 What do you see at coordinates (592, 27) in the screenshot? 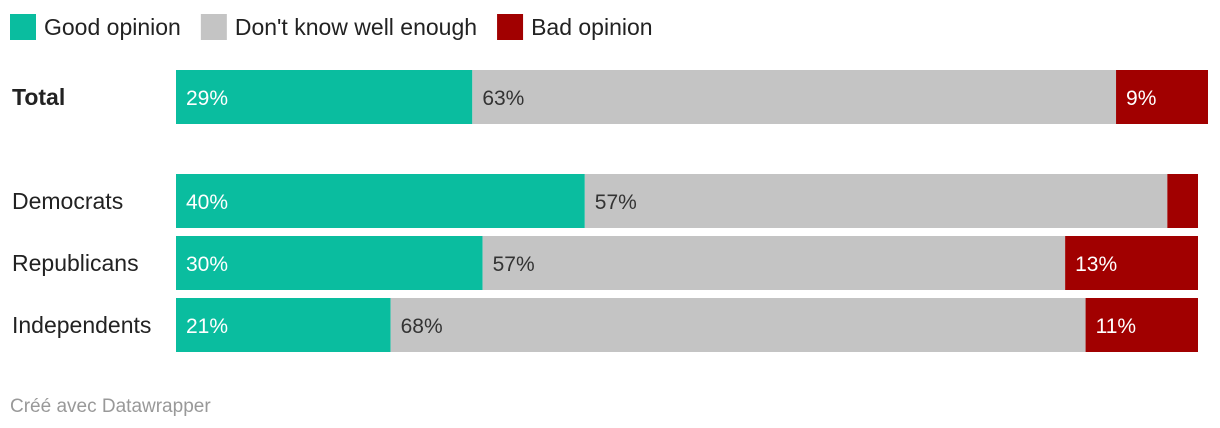
I see `legend-label-bad: Bad opinion` at bounding box center [592, 27].